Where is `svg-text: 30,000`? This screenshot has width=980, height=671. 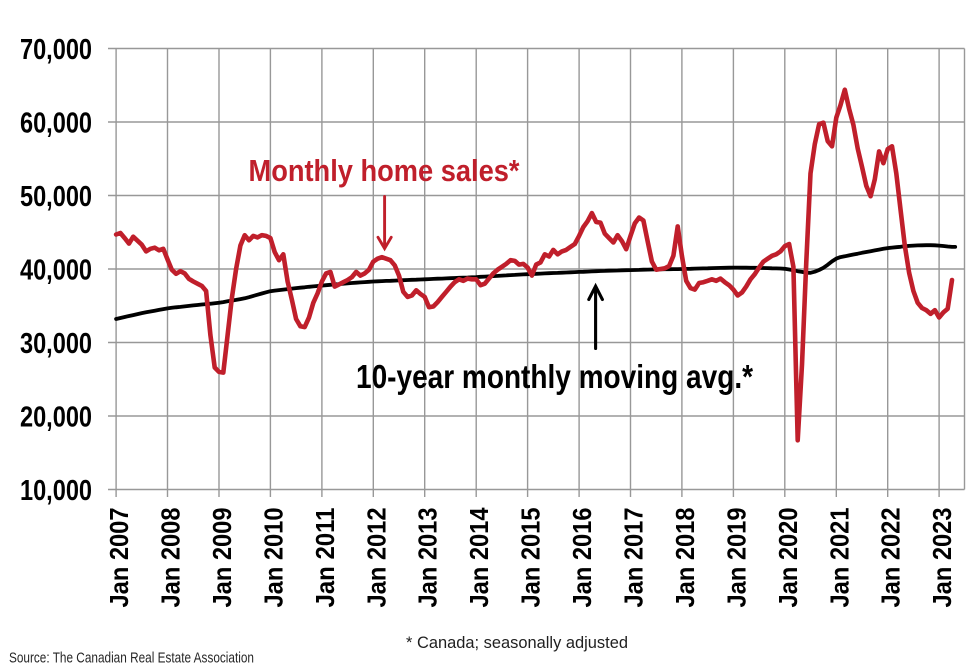 svg-text: 30,000 is located at coordinates (56, 344).